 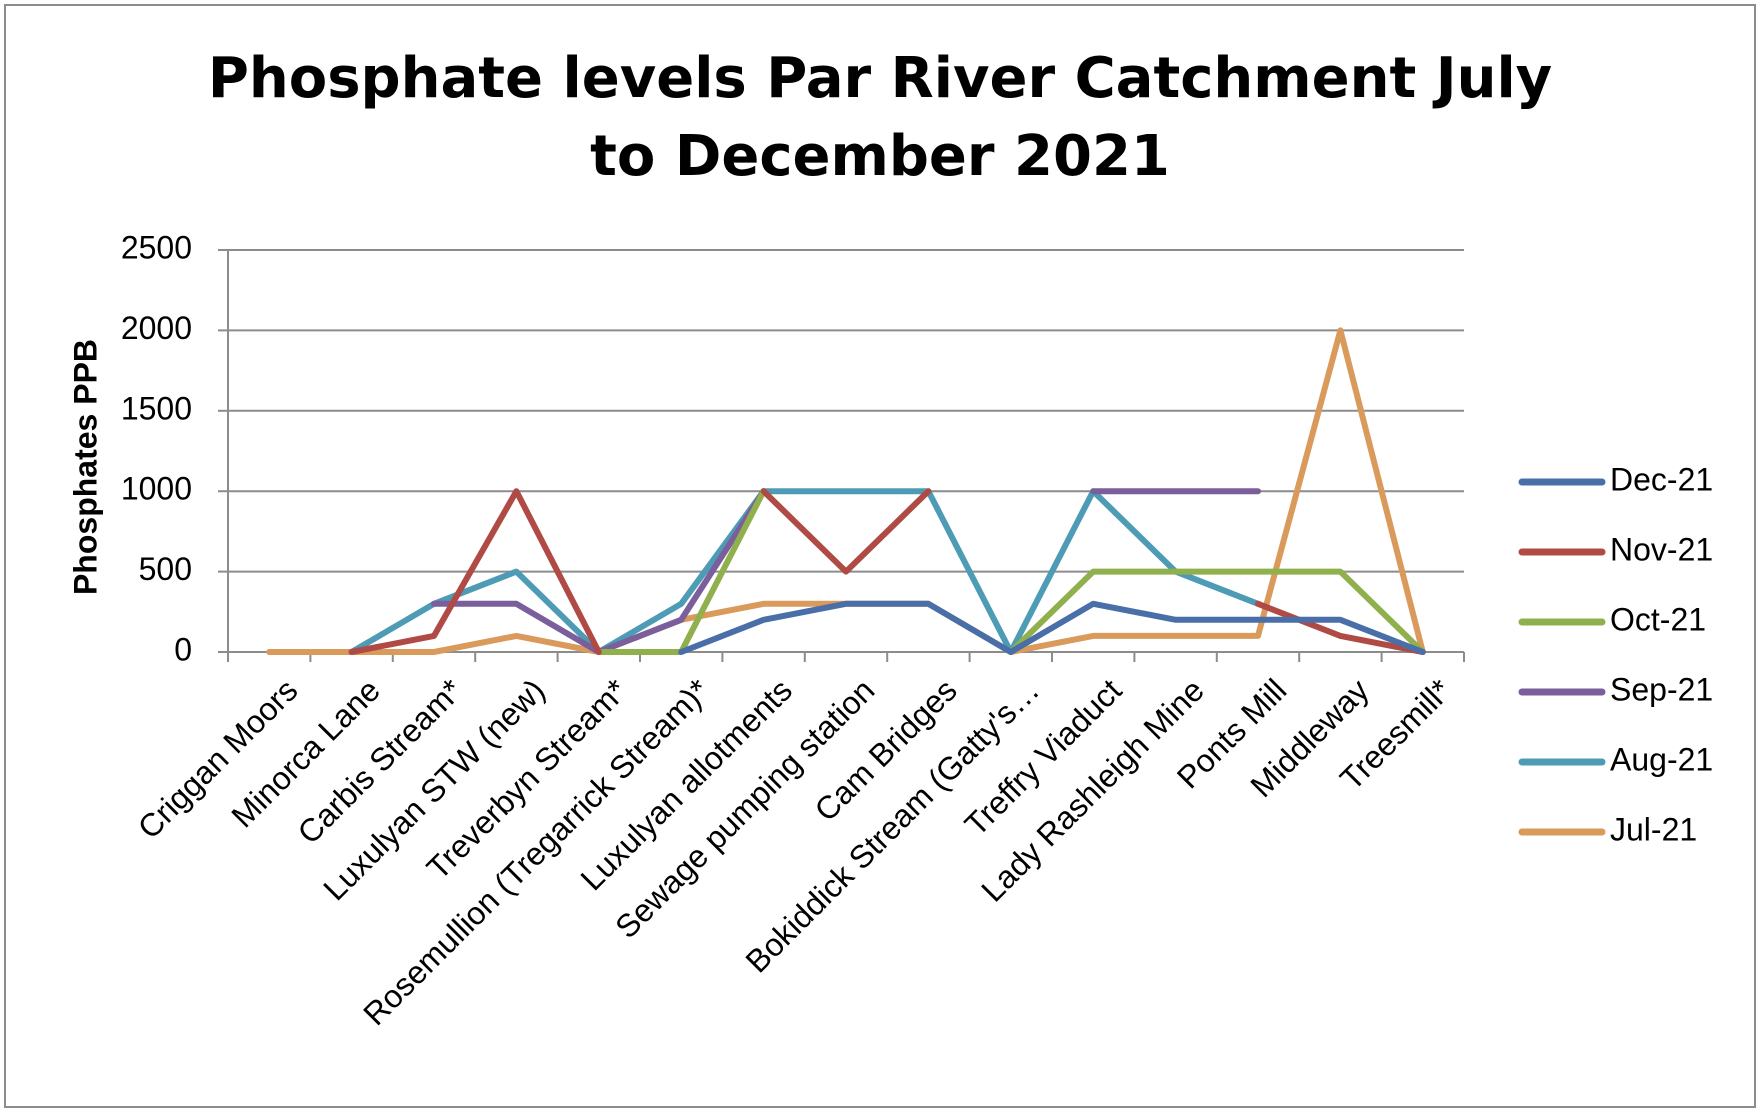 What do you see at coordinates (1661, 759) in the screenshot?
I see `legend-label: Aug-21` at bounding box center [1661, 759].